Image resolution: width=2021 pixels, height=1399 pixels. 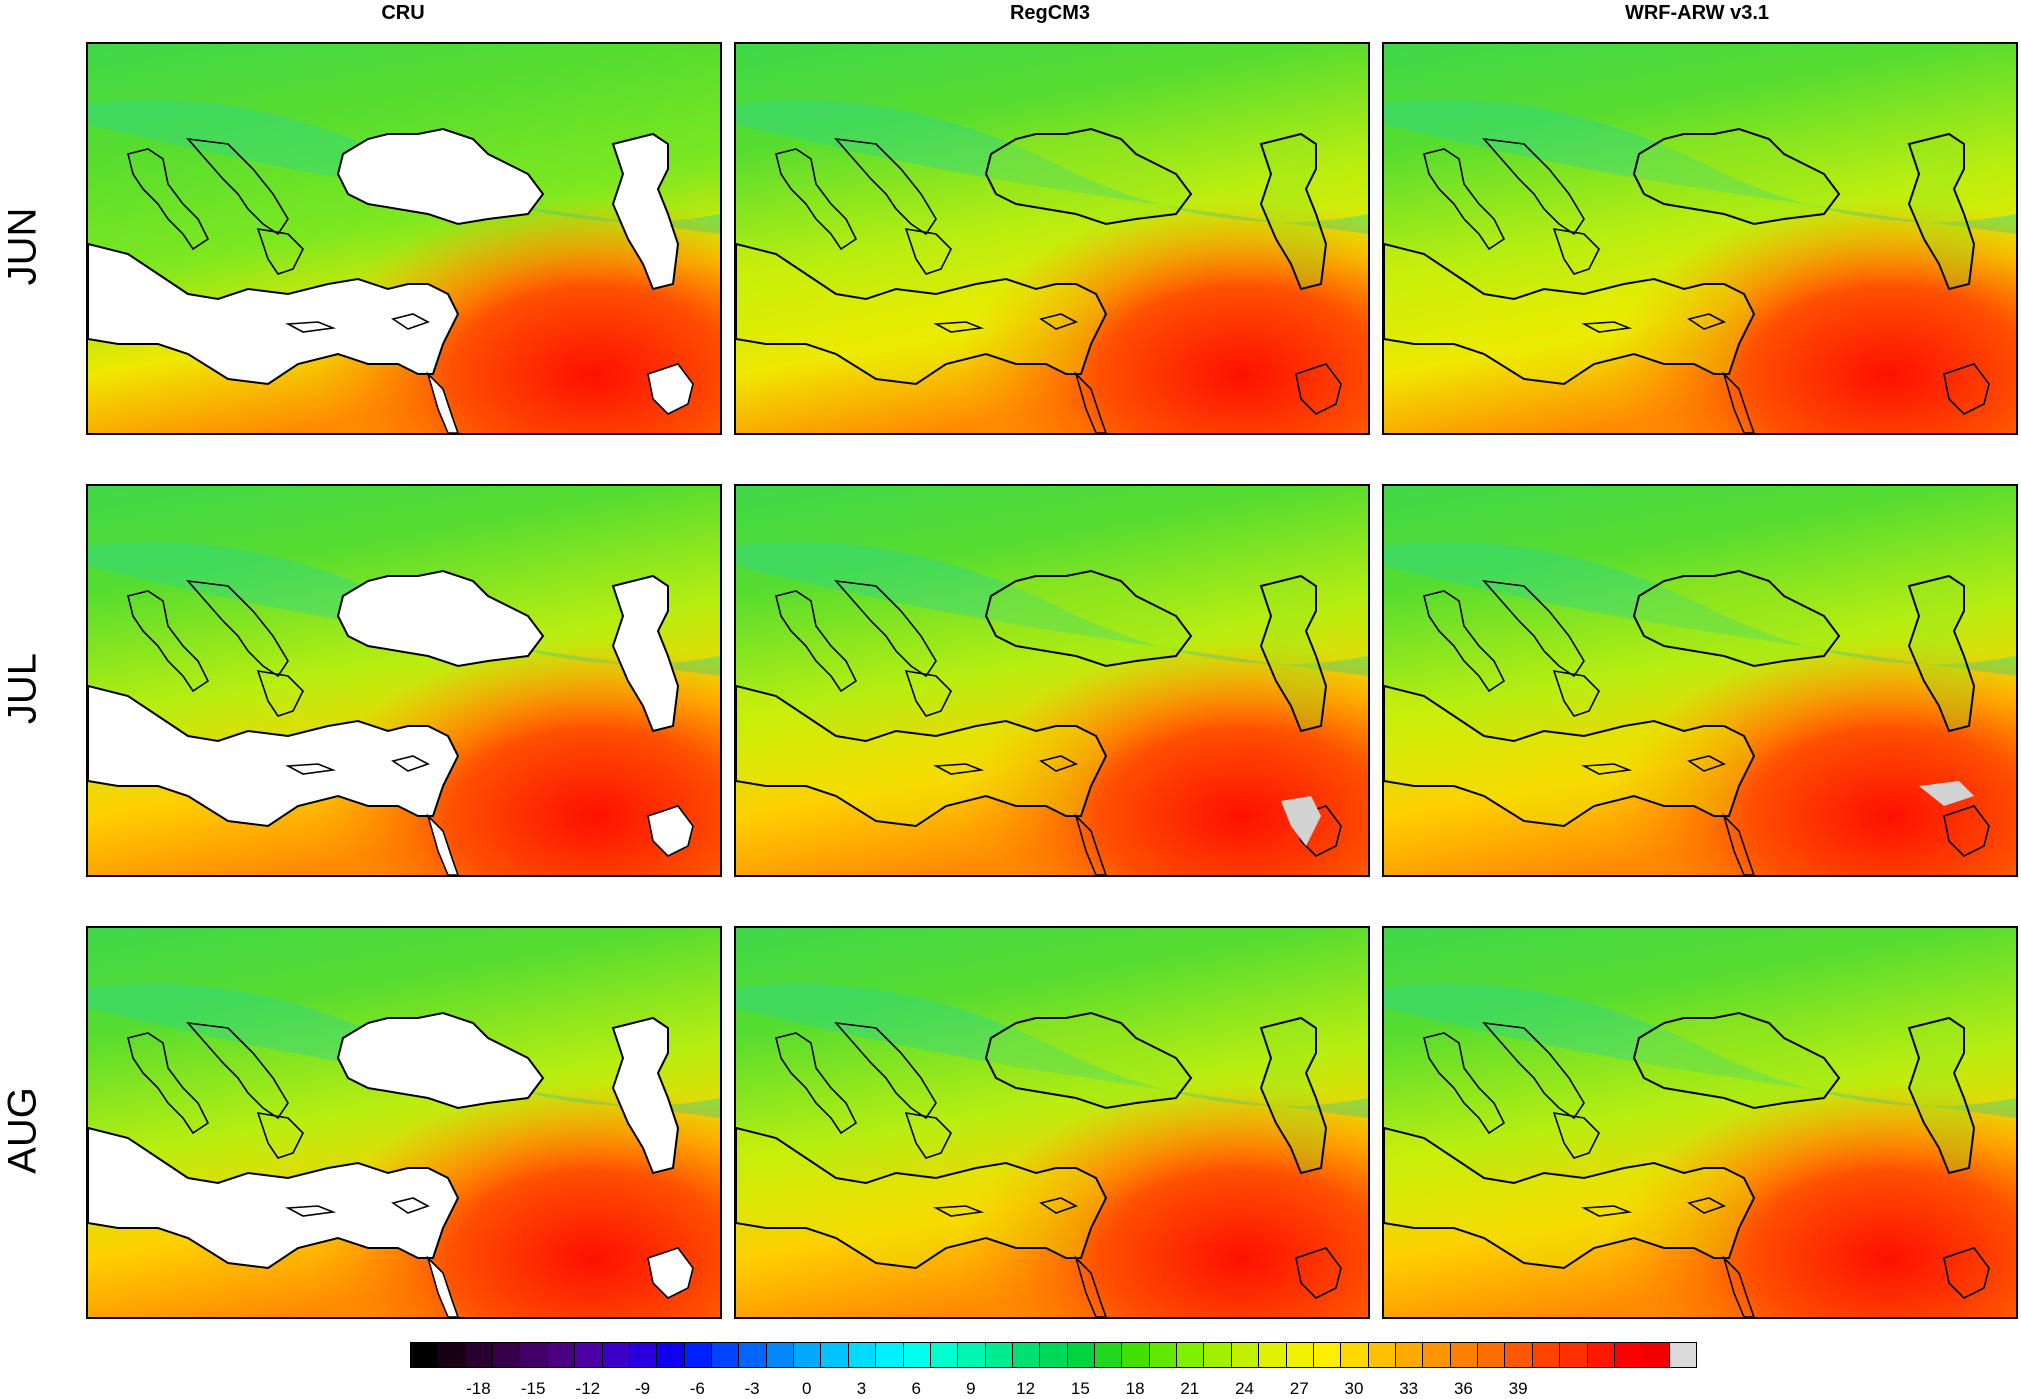 I want to click on over-range-region, so click(x=1946, y=793).